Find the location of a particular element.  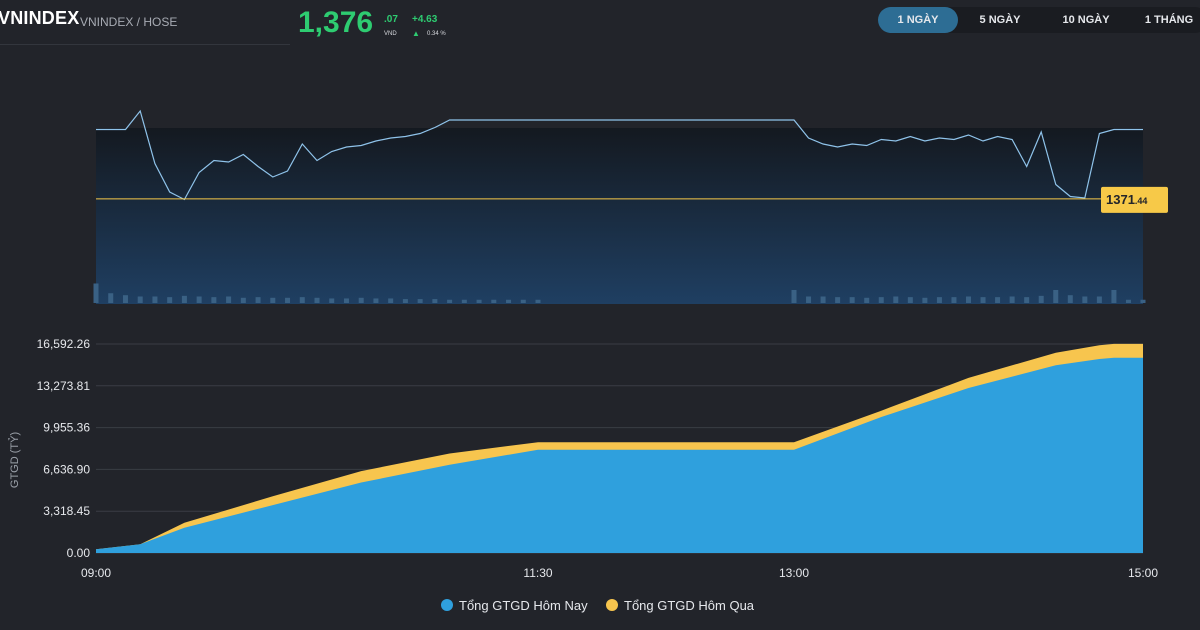

legend-dot-today is located at coordinates (447, 605).